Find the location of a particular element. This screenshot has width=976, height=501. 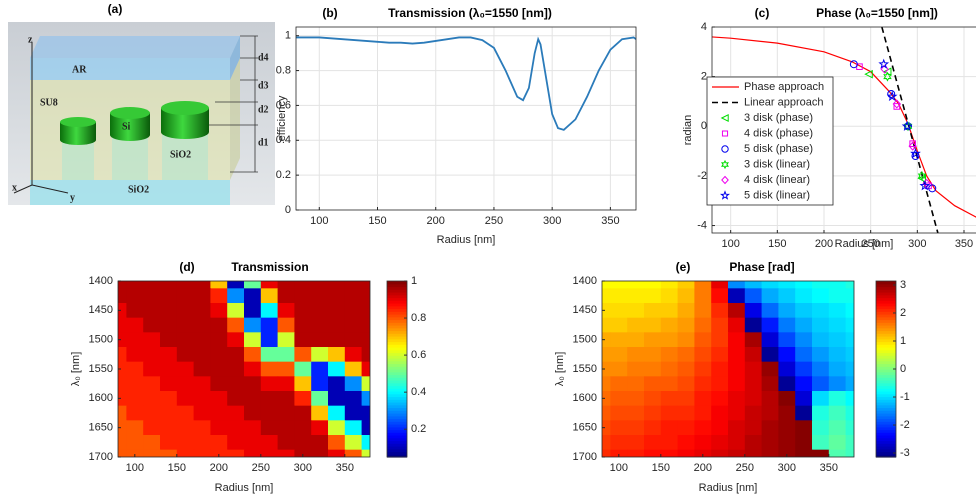

y-tick-label: 4 is located at coordinates (704, 27).